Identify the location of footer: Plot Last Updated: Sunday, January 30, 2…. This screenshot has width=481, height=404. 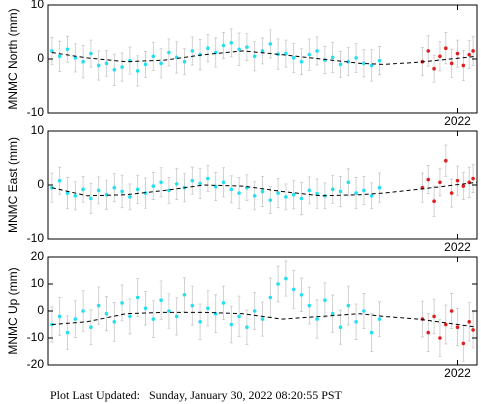
(196, 395).